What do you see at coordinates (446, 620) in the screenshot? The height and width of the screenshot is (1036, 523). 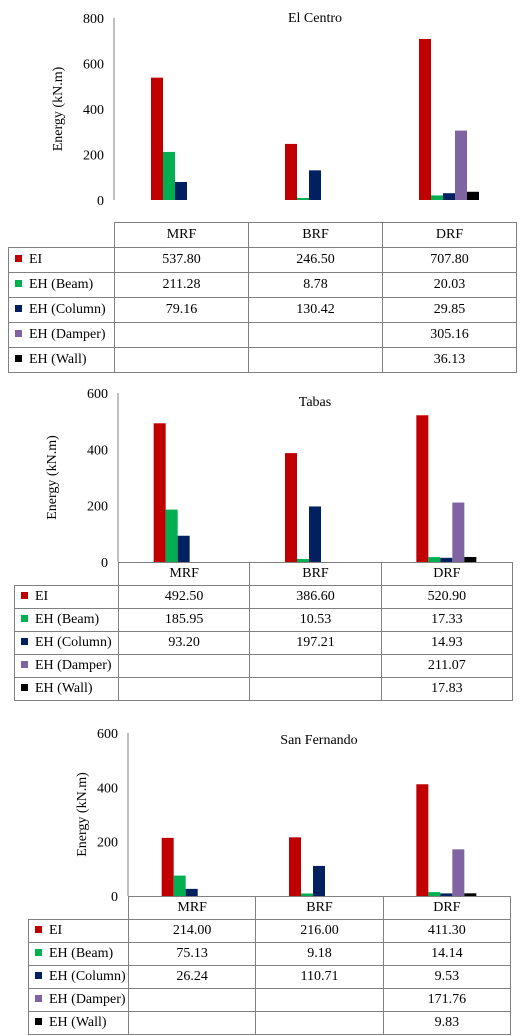 I see `data-label-eh-beam-drf: 17.33` at bounding box center [446, 620].